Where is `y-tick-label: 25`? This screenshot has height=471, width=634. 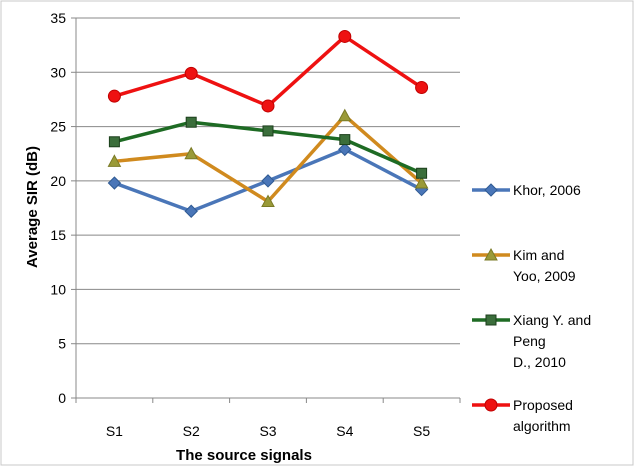 y-tick-label: 25 is located at coordinates (58, 127).